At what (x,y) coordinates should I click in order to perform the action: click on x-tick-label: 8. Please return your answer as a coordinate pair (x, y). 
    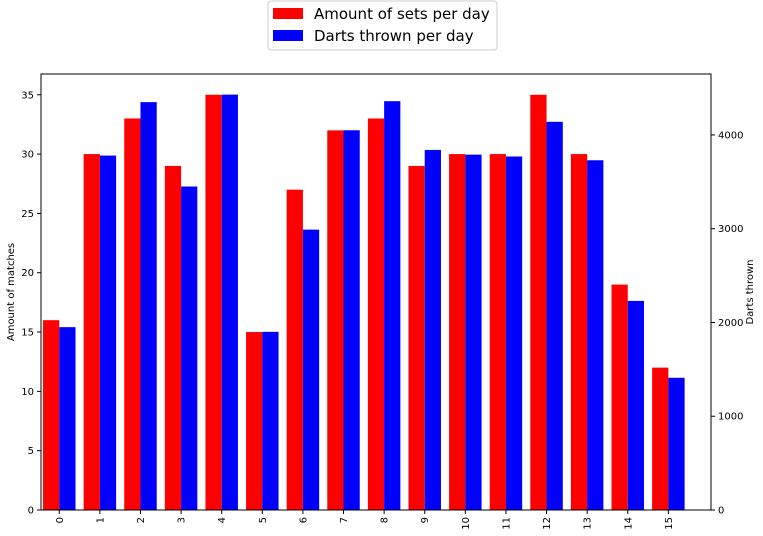
    Looking at the image, I should click on (385, 520).